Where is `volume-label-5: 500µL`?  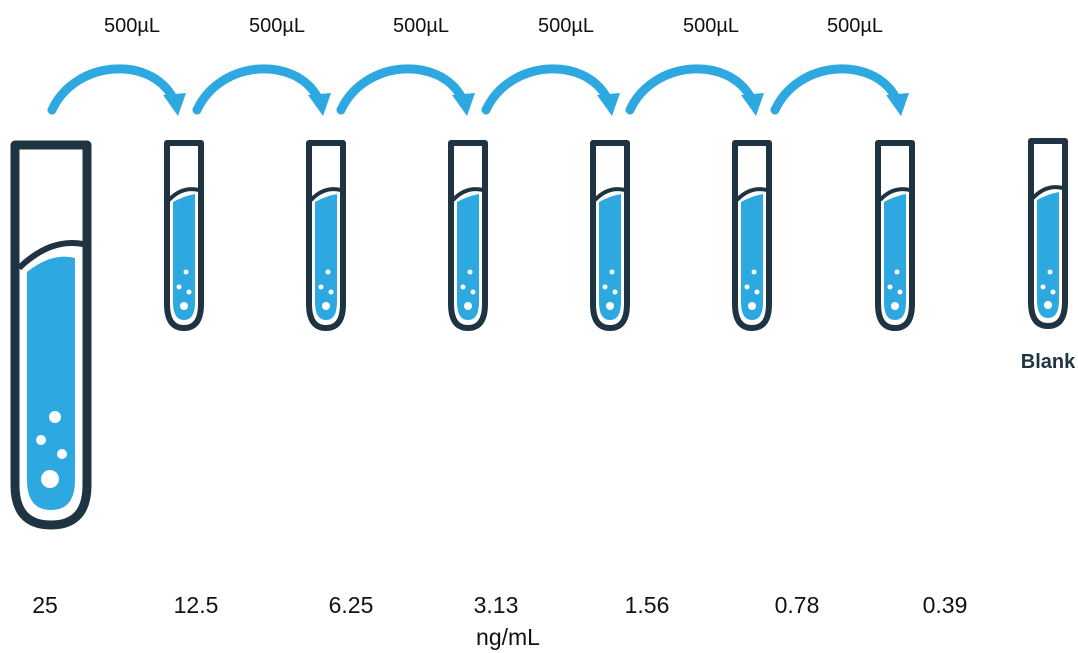 volume-label-5: 500µL is located at coordinates (711, 26).